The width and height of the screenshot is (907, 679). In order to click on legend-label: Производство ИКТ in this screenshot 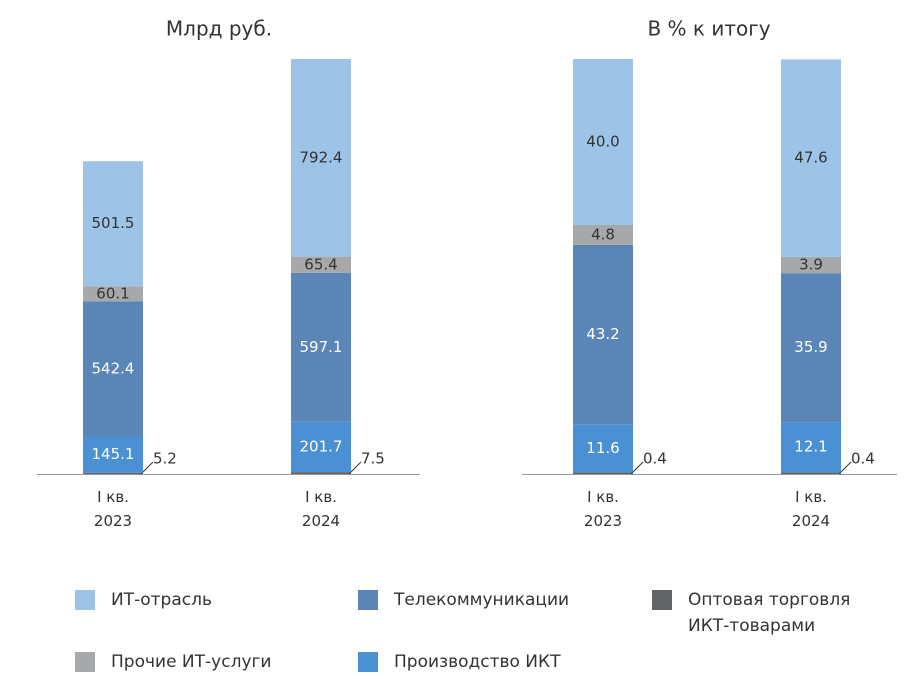, I will do `click(477, 662)`.